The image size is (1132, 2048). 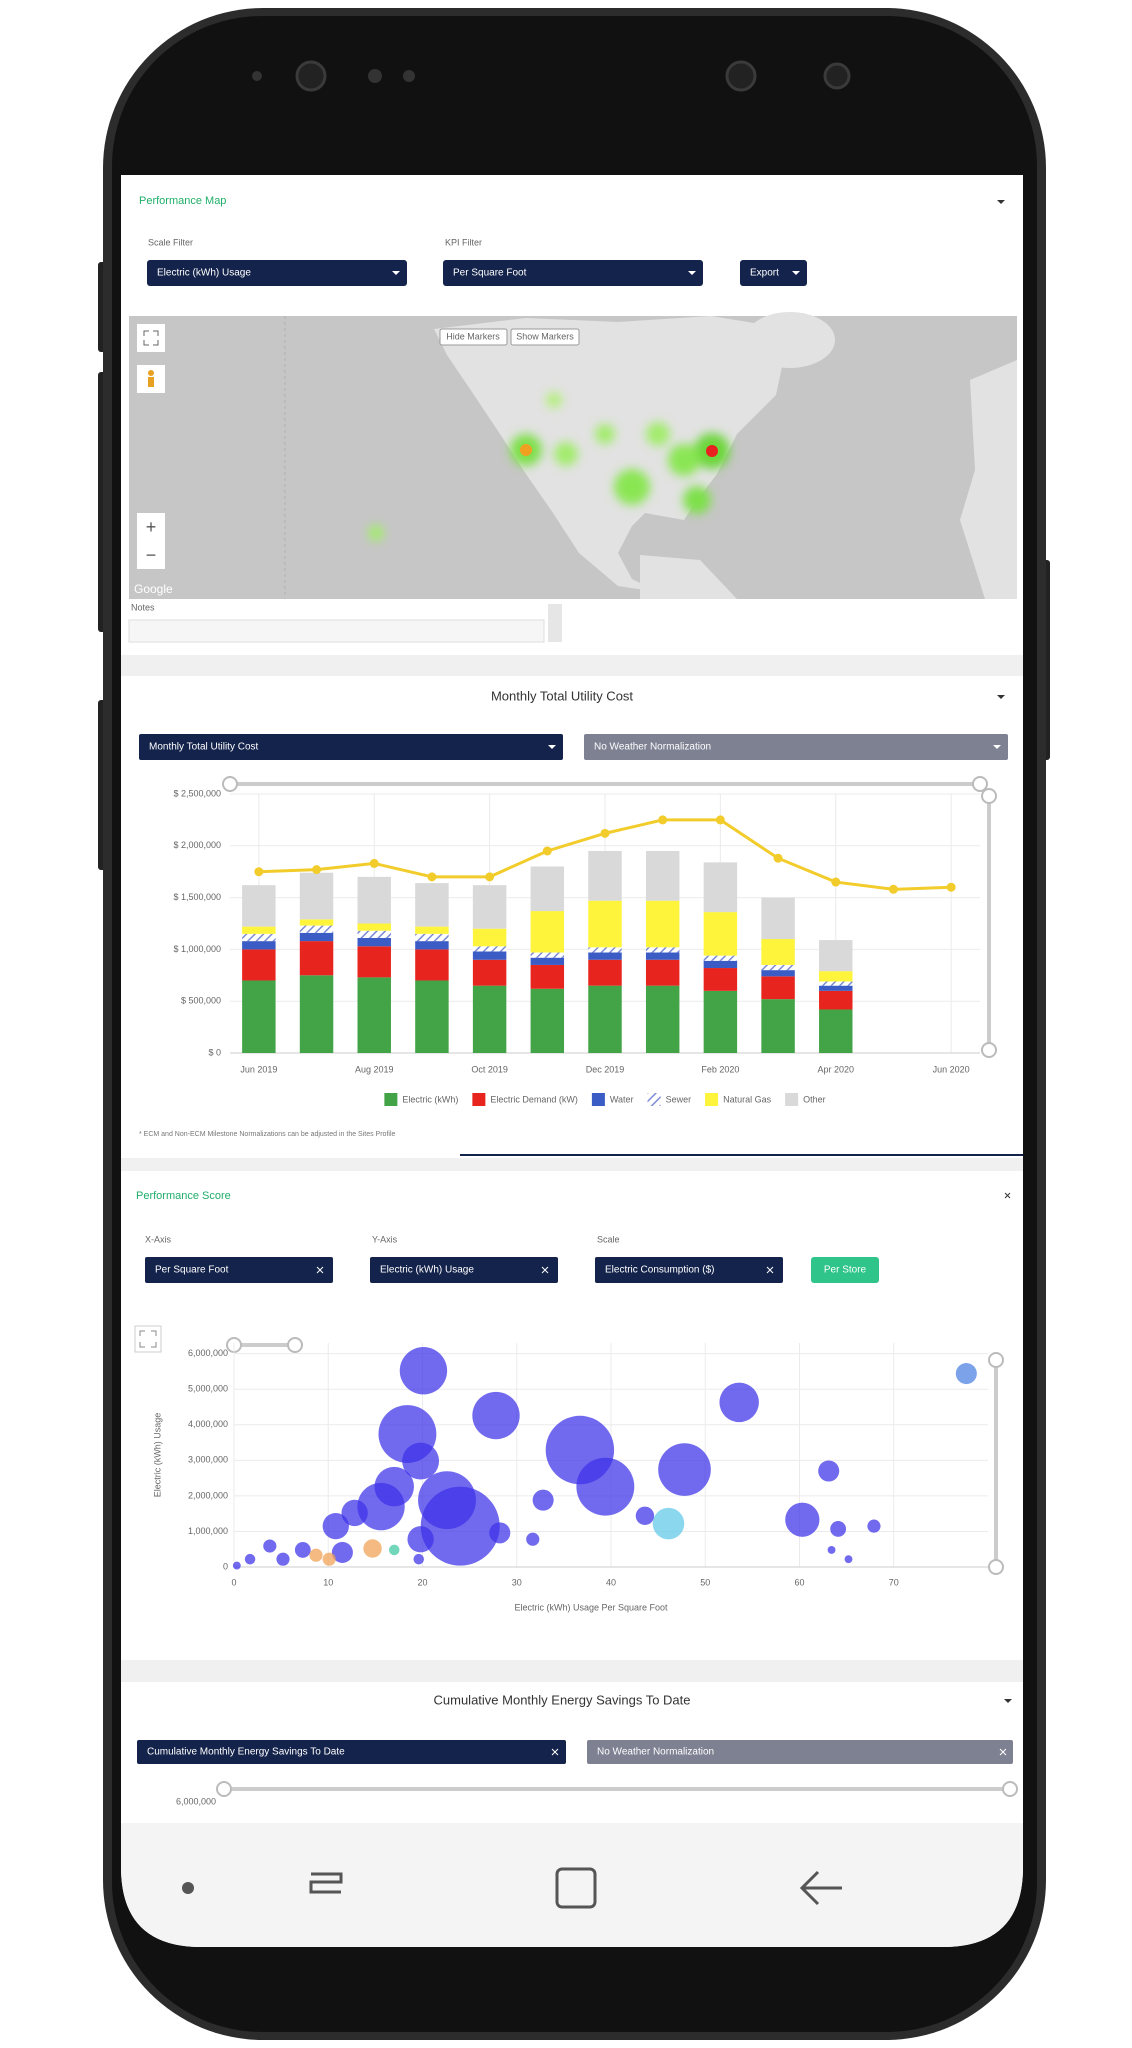 I want to click on nav-recent, so click(x=326, y=1883).